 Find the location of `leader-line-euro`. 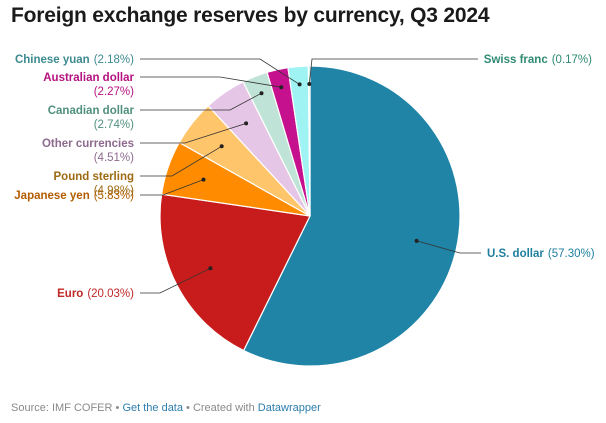

leader-line-euro is located at coordinates (175, 280).